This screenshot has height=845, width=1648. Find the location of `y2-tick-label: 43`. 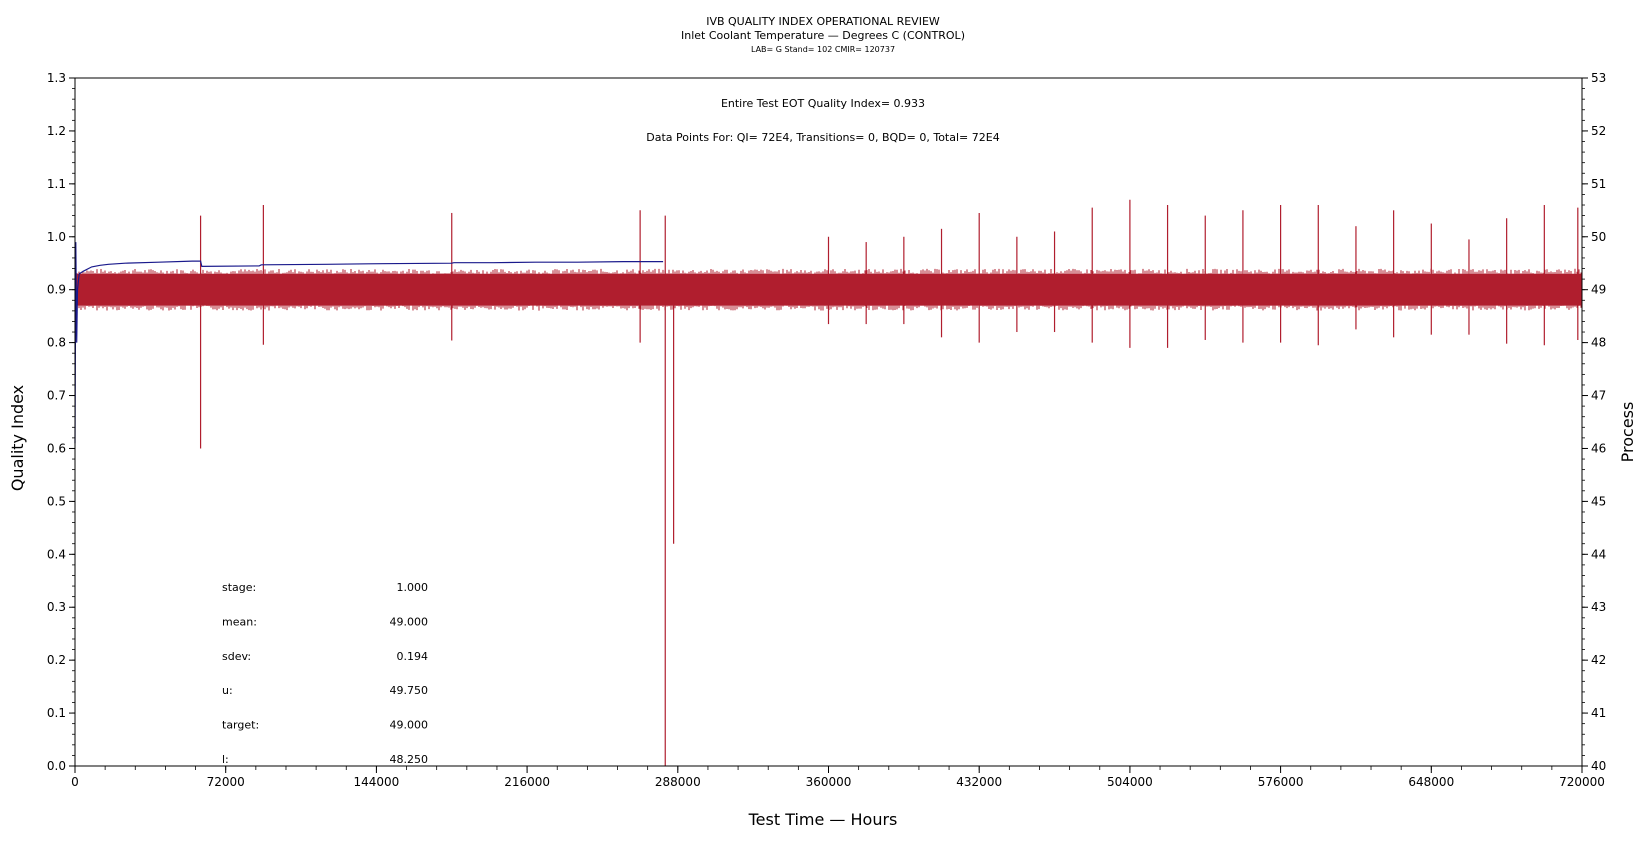

y2-tick-label: 43 is located at coordinates (1598, 607).